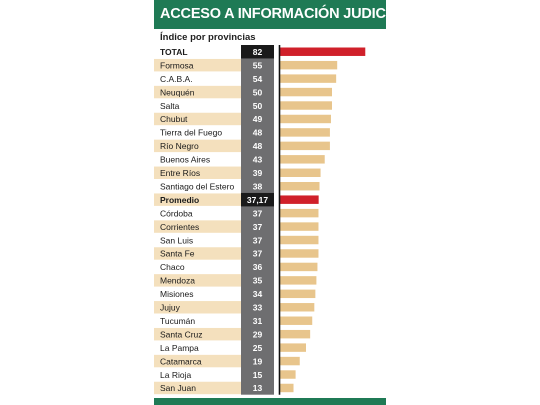 The image size is (540, 405). What do you see at coordinates (170, 308) in the screenshot?
I see `category-label: Jujuy` at bounding box center [170, 308].